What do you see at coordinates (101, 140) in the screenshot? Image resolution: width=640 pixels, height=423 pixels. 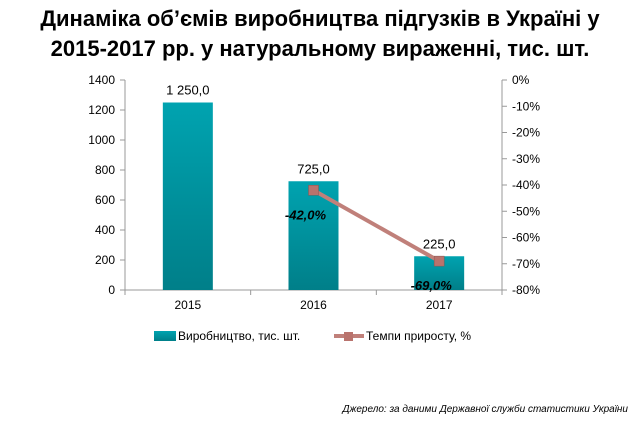 I see `y-left-tick-label: 1000` at bounding box center [101, 140].